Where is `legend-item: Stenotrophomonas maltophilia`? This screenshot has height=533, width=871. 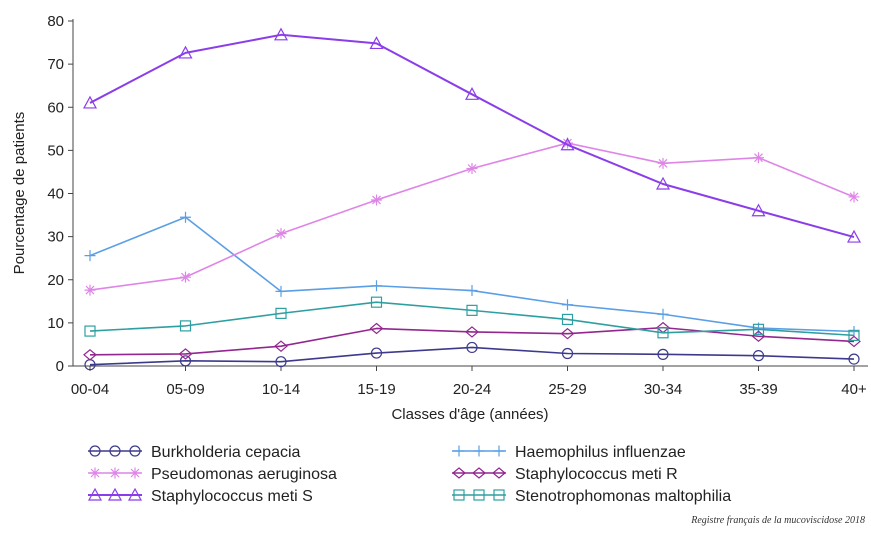 legend-item: Stenotrophomonas maltophilia is located at coordinates (591, 496).